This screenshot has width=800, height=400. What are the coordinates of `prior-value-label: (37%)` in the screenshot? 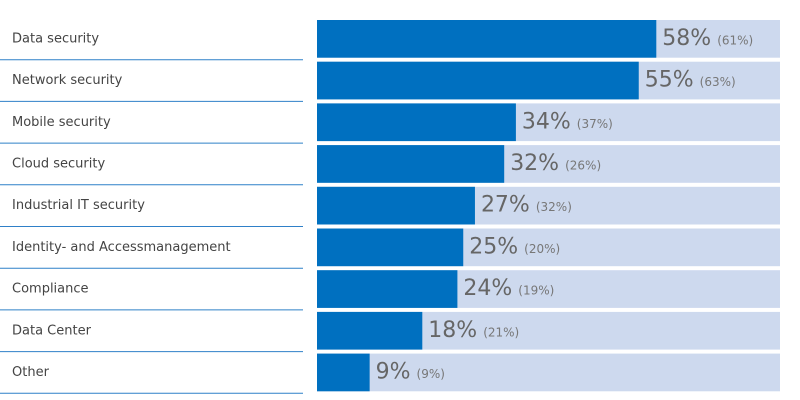 It's located at (595, 124).